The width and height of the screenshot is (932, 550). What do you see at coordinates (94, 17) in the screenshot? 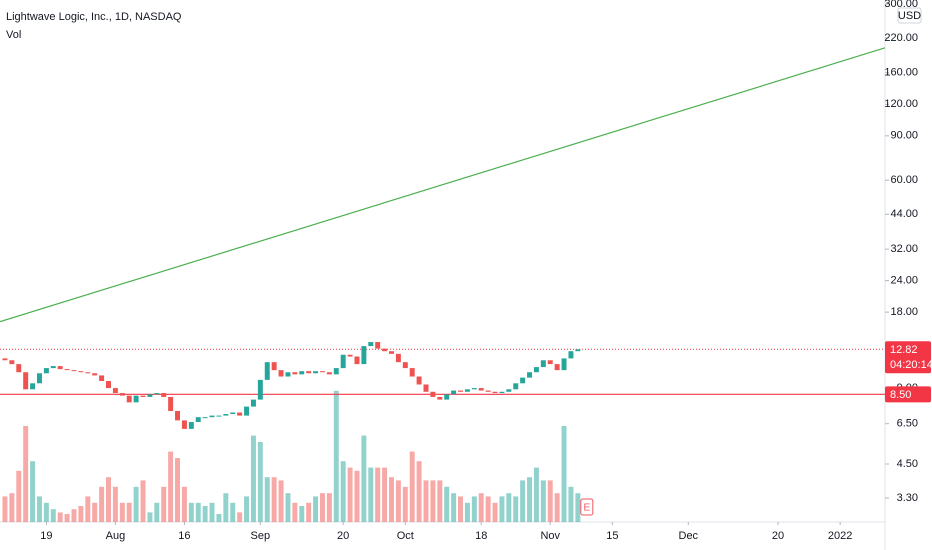
I see `chart-title: Lightwave Logic, Inc., 1D, NASDAQ` at bounding box center [94, 17].